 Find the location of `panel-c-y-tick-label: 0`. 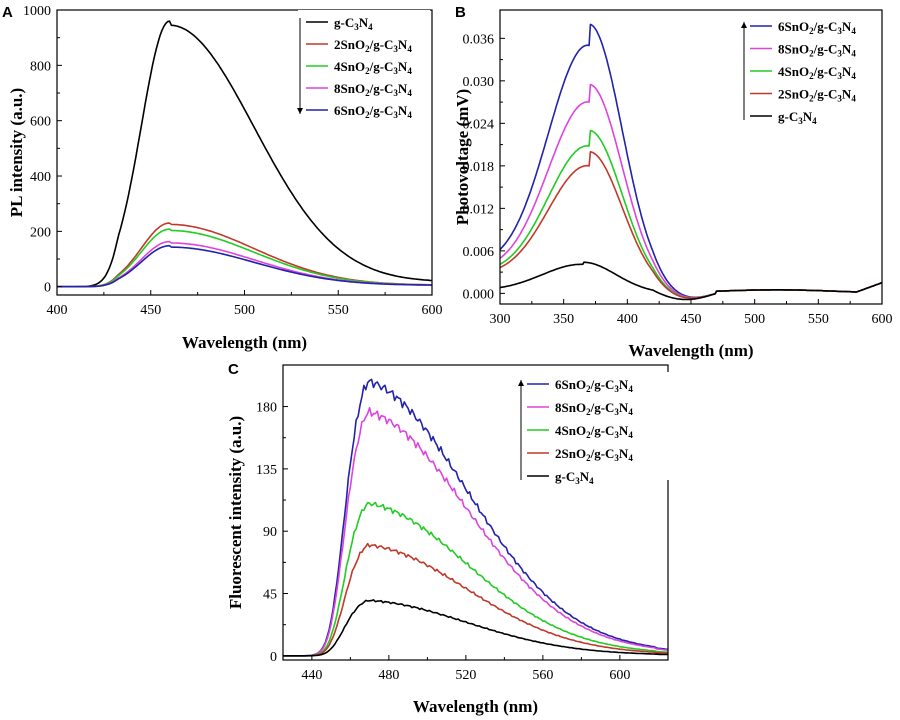

panel-c-y-tick-label: 0 is located at coordinates (273, 657).